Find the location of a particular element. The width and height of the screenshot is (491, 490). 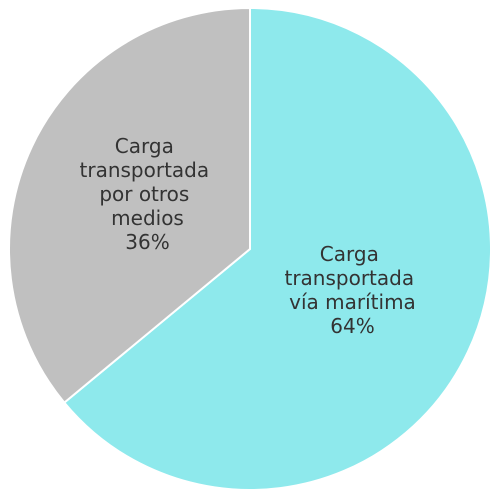

slice-value-label: 64% is located at coordinates (352, 326).